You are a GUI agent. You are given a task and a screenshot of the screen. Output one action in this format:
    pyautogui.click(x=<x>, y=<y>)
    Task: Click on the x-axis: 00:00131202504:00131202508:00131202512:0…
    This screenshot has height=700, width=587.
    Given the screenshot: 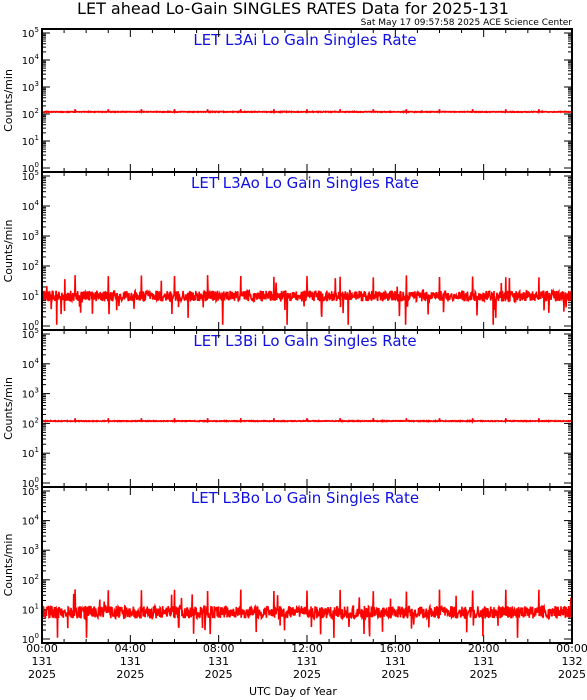 What is the action you would take?
    pyautogui.click(x=306, y=661)
    